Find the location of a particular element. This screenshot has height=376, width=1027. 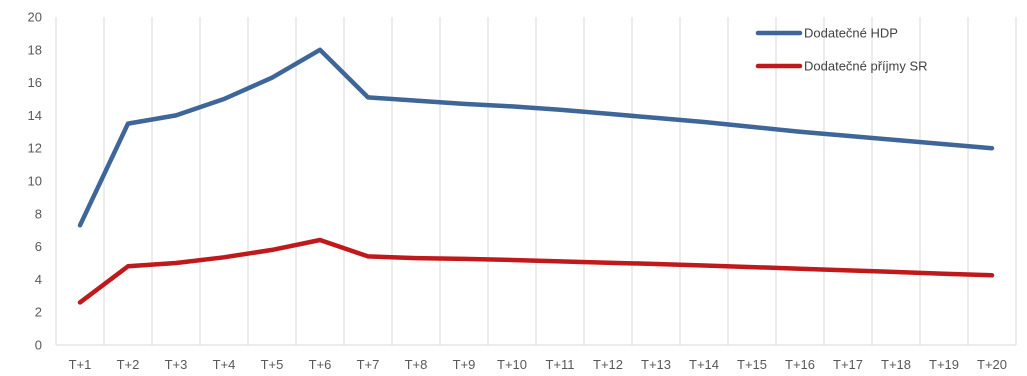

x-tick-label: T+16 is located at coordinates (800, 364).